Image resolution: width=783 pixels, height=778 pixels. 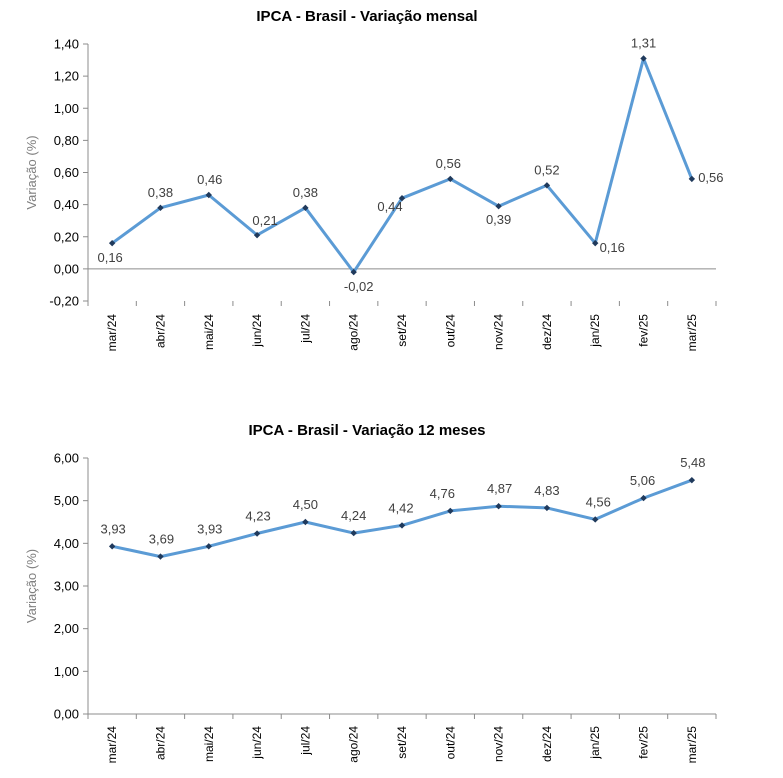 I want to click on y-tick-label: 0,20, so click(x=66, y=236).